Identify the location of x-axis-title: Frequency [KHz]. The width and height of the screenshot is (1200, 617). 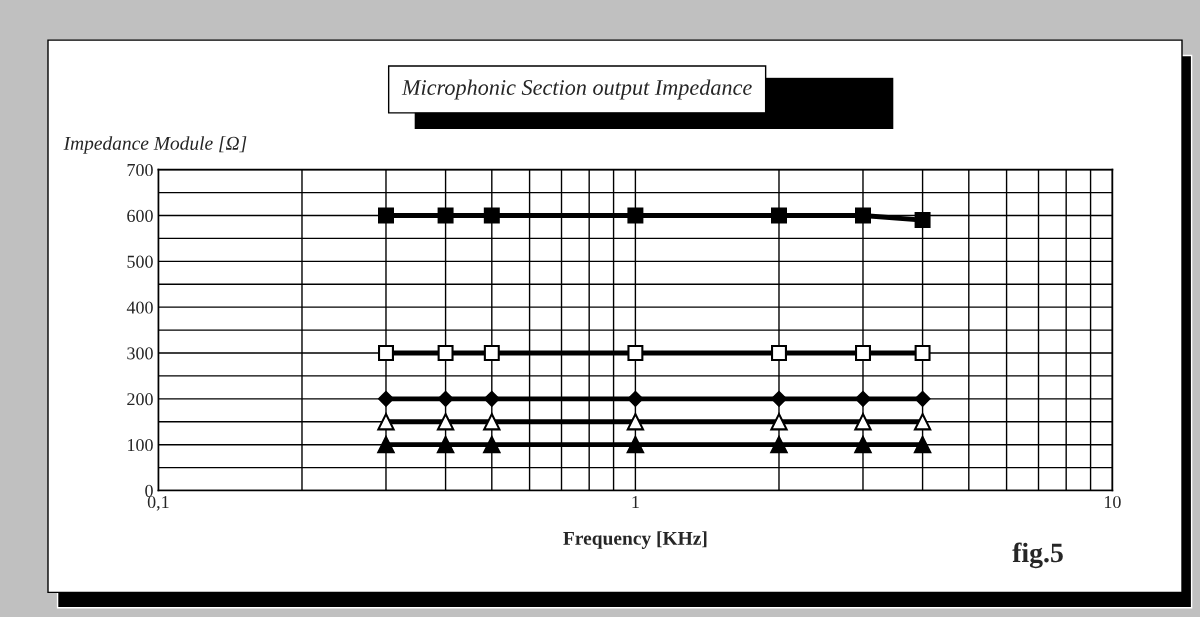
(635, 540).